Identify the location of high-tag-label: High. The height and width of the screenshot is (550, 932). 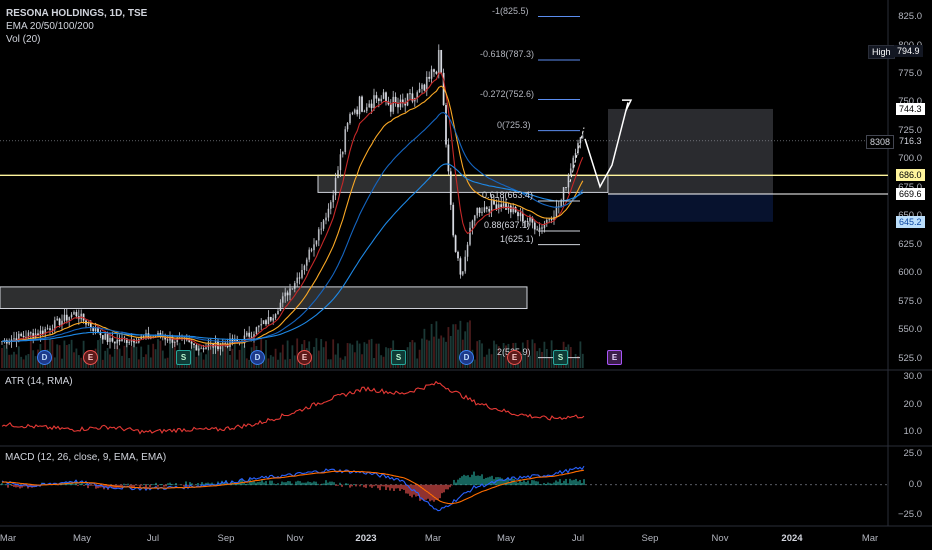
(881, 52).